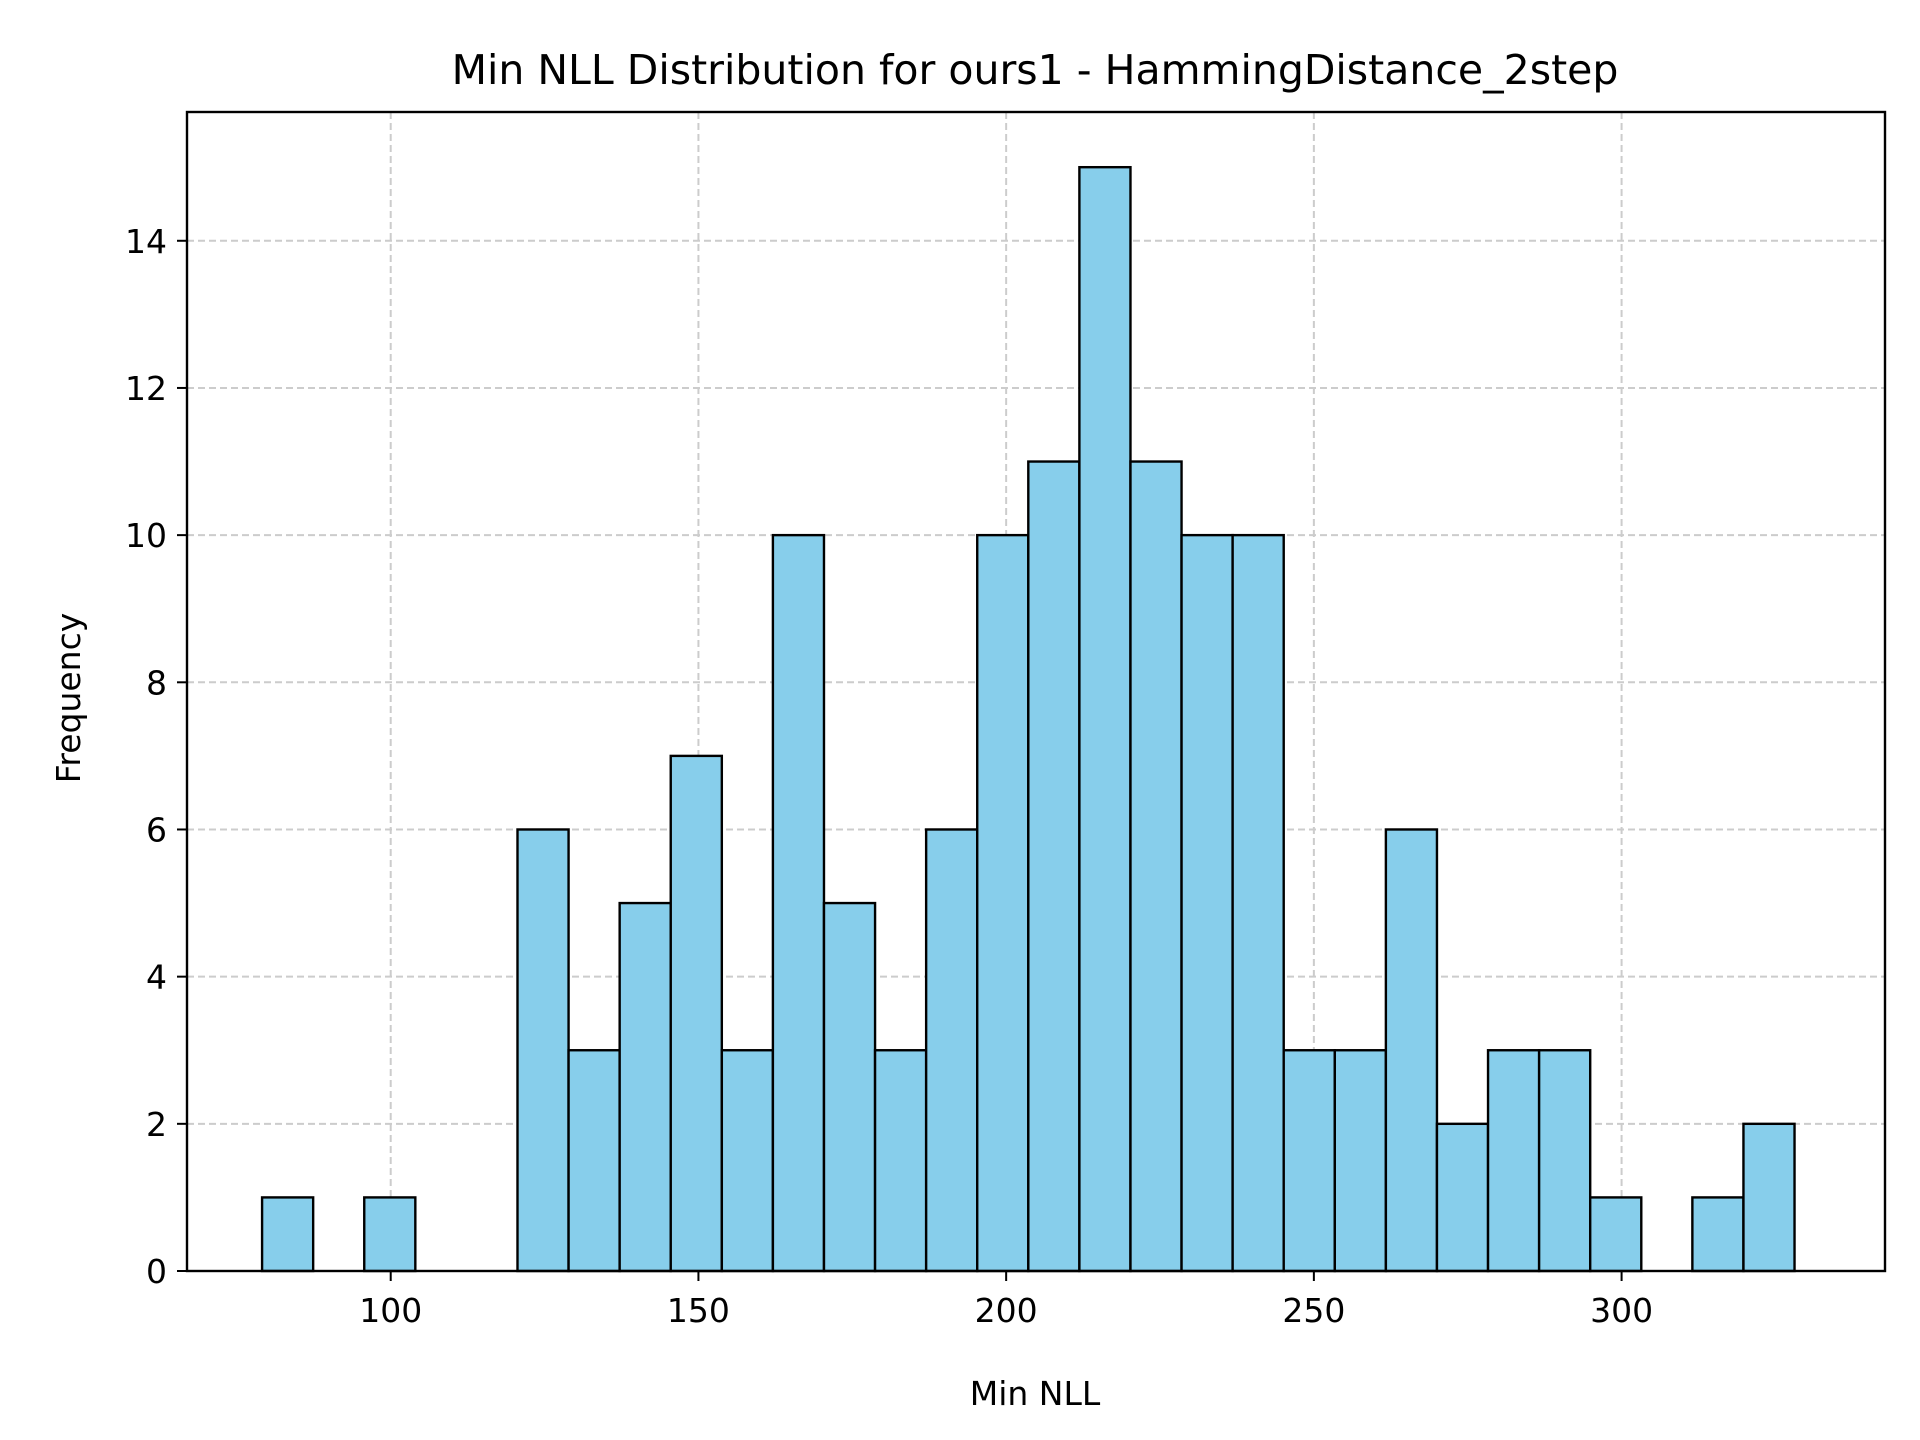  I want to click on y-tick-label: 2, so click(156, 1124).